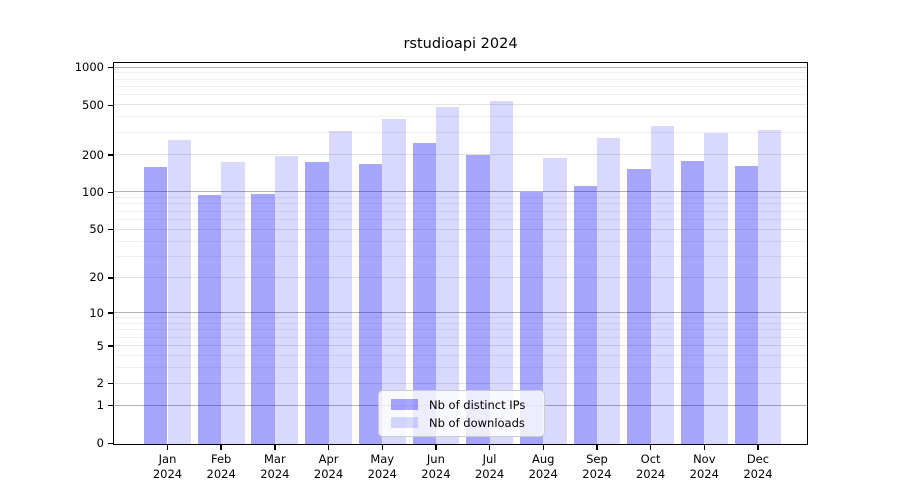 The image size is (900, 500). Describe the element at coordinates (597, 458) in the screenshot. I see `x-tick-month: Sep` at that location.